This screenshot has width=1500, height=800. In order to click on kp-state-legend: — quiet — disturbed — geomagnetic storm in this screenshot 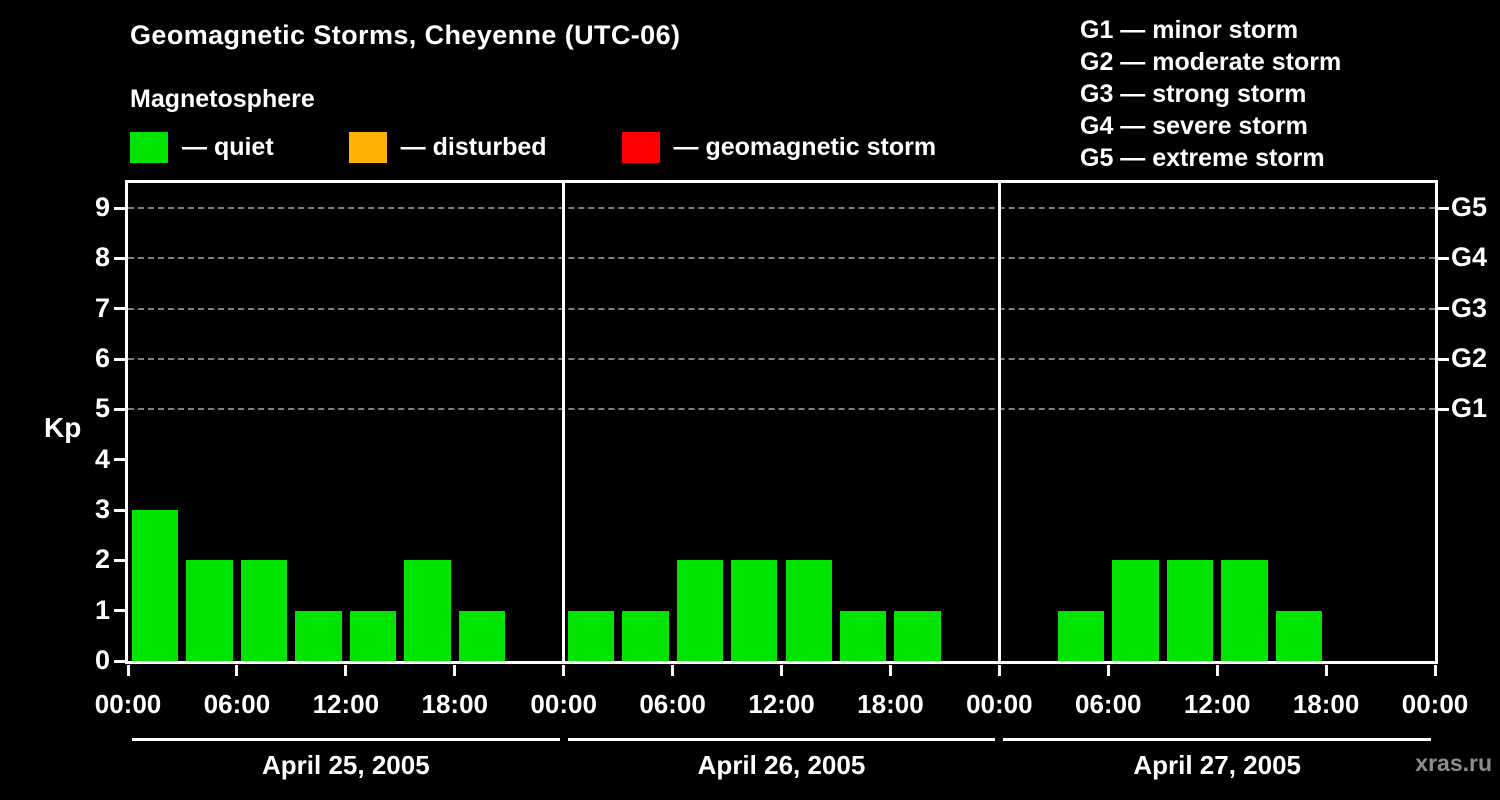, I will do `click(570, 147)`.